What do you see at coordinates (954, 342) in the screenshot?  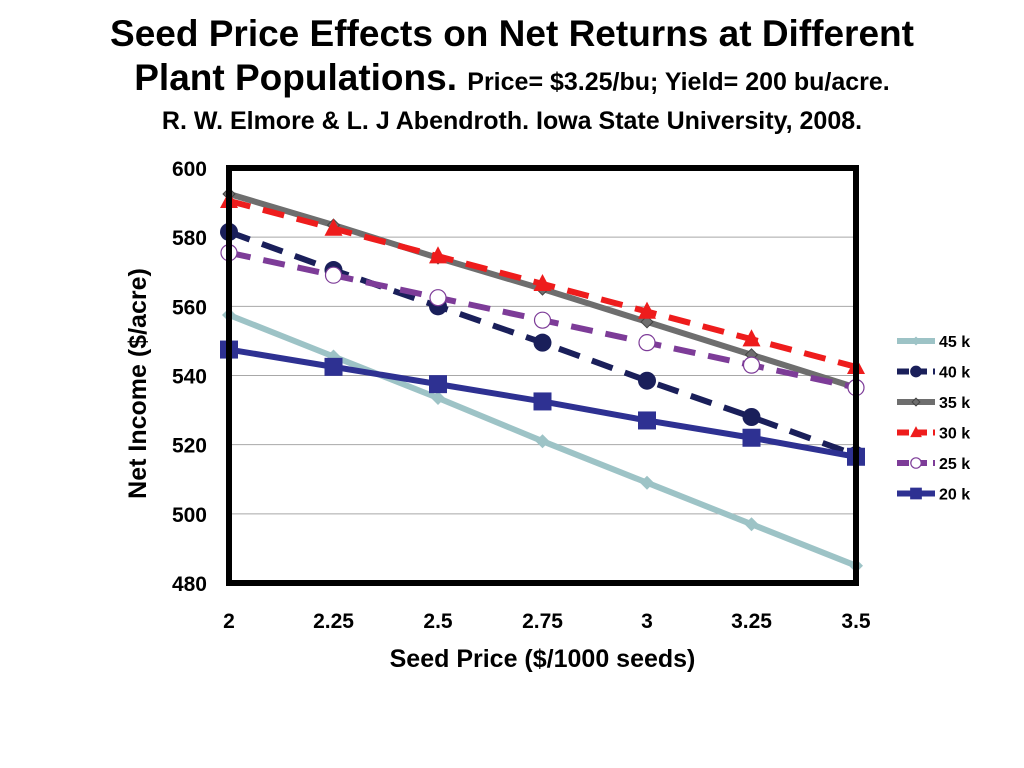 I see `legend-label: 45 k` at bounding box center [954, 342].